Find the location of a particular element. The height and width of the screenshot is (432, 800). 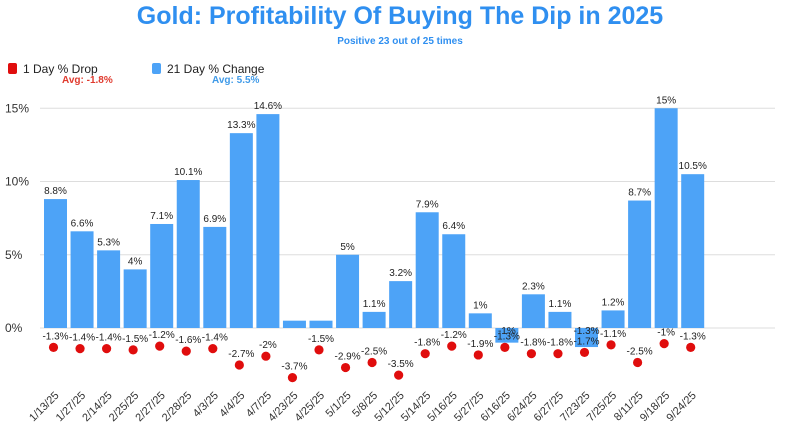

bar-label: 6.6% is located at coordinates (82, 223).